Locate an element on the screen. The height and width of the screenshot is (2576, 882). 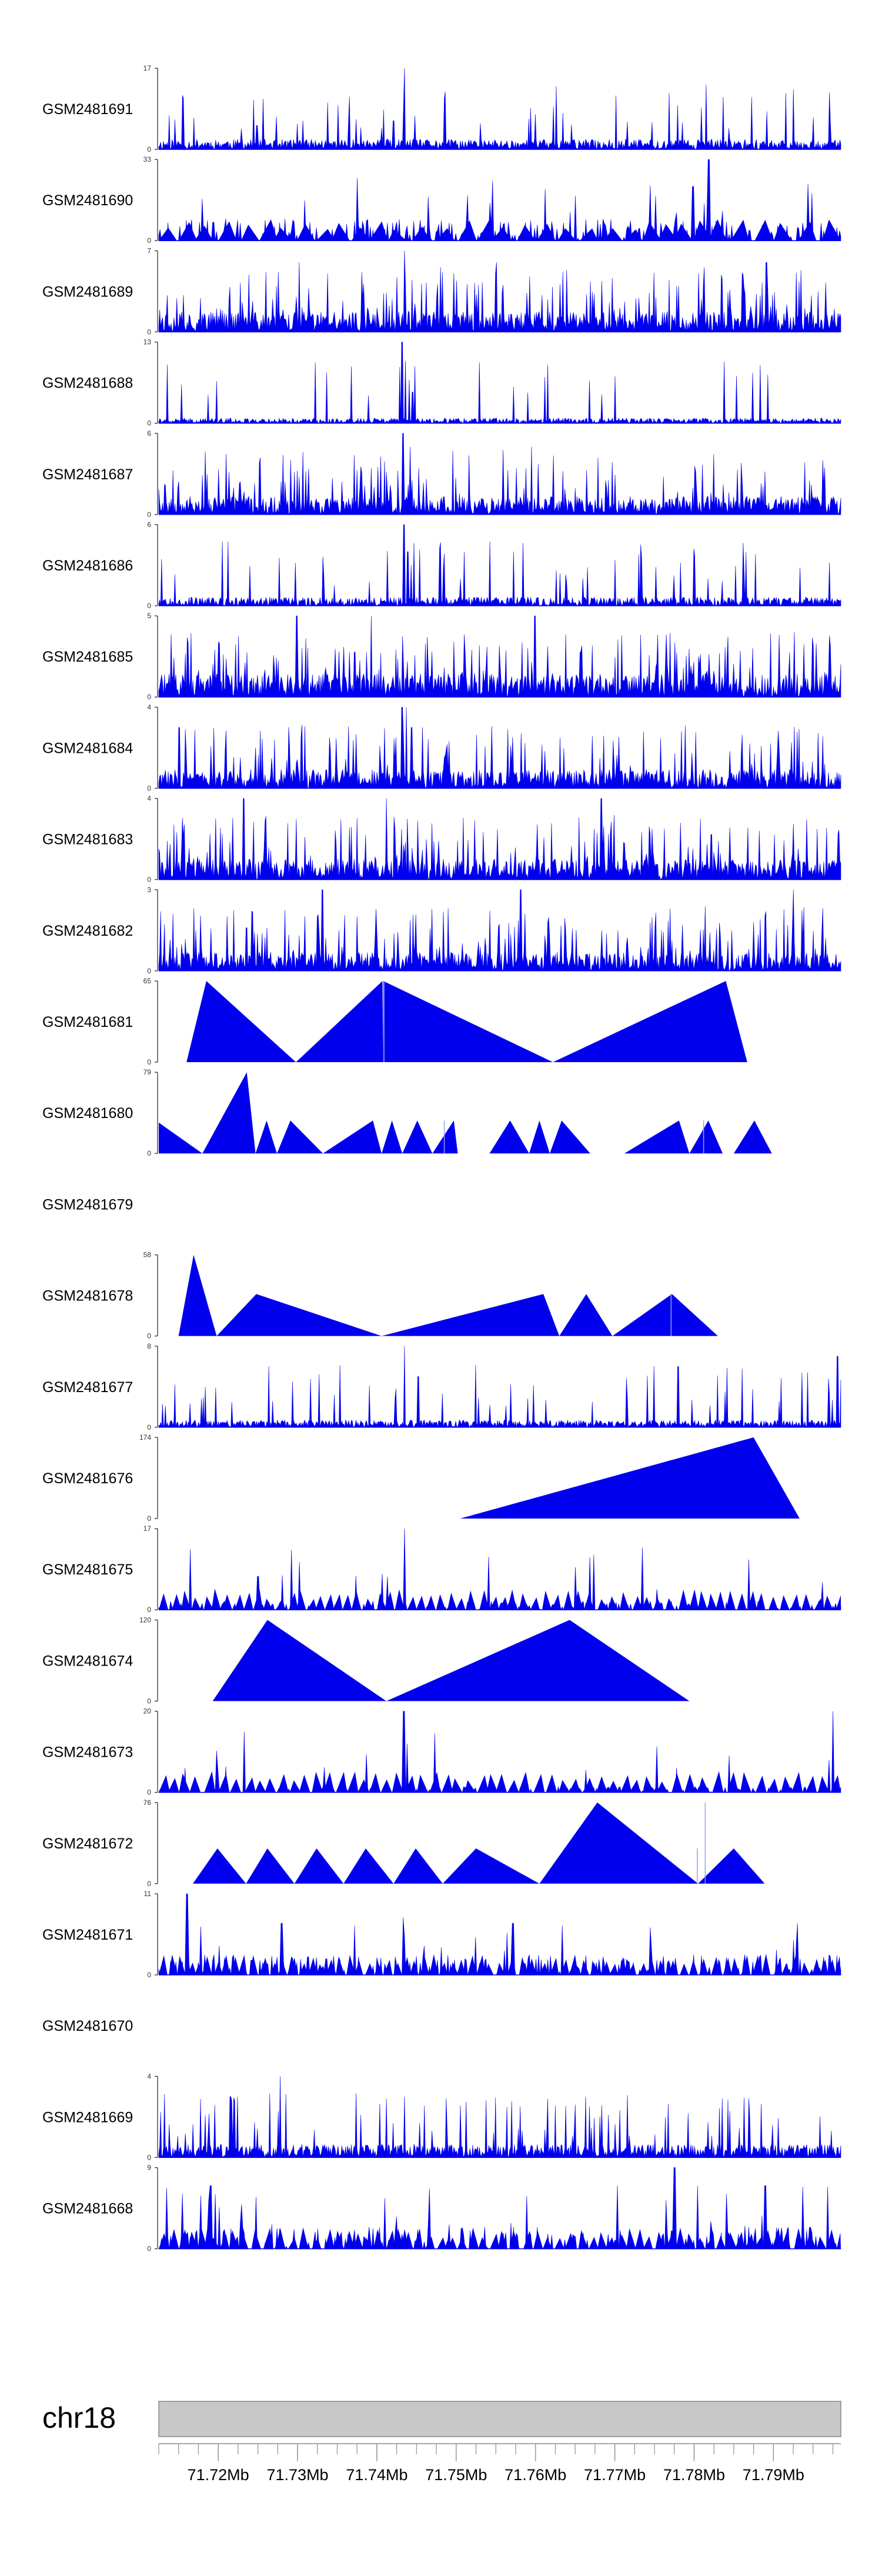
track-label: GSM2481674 is located at coordinates (87, 1661).